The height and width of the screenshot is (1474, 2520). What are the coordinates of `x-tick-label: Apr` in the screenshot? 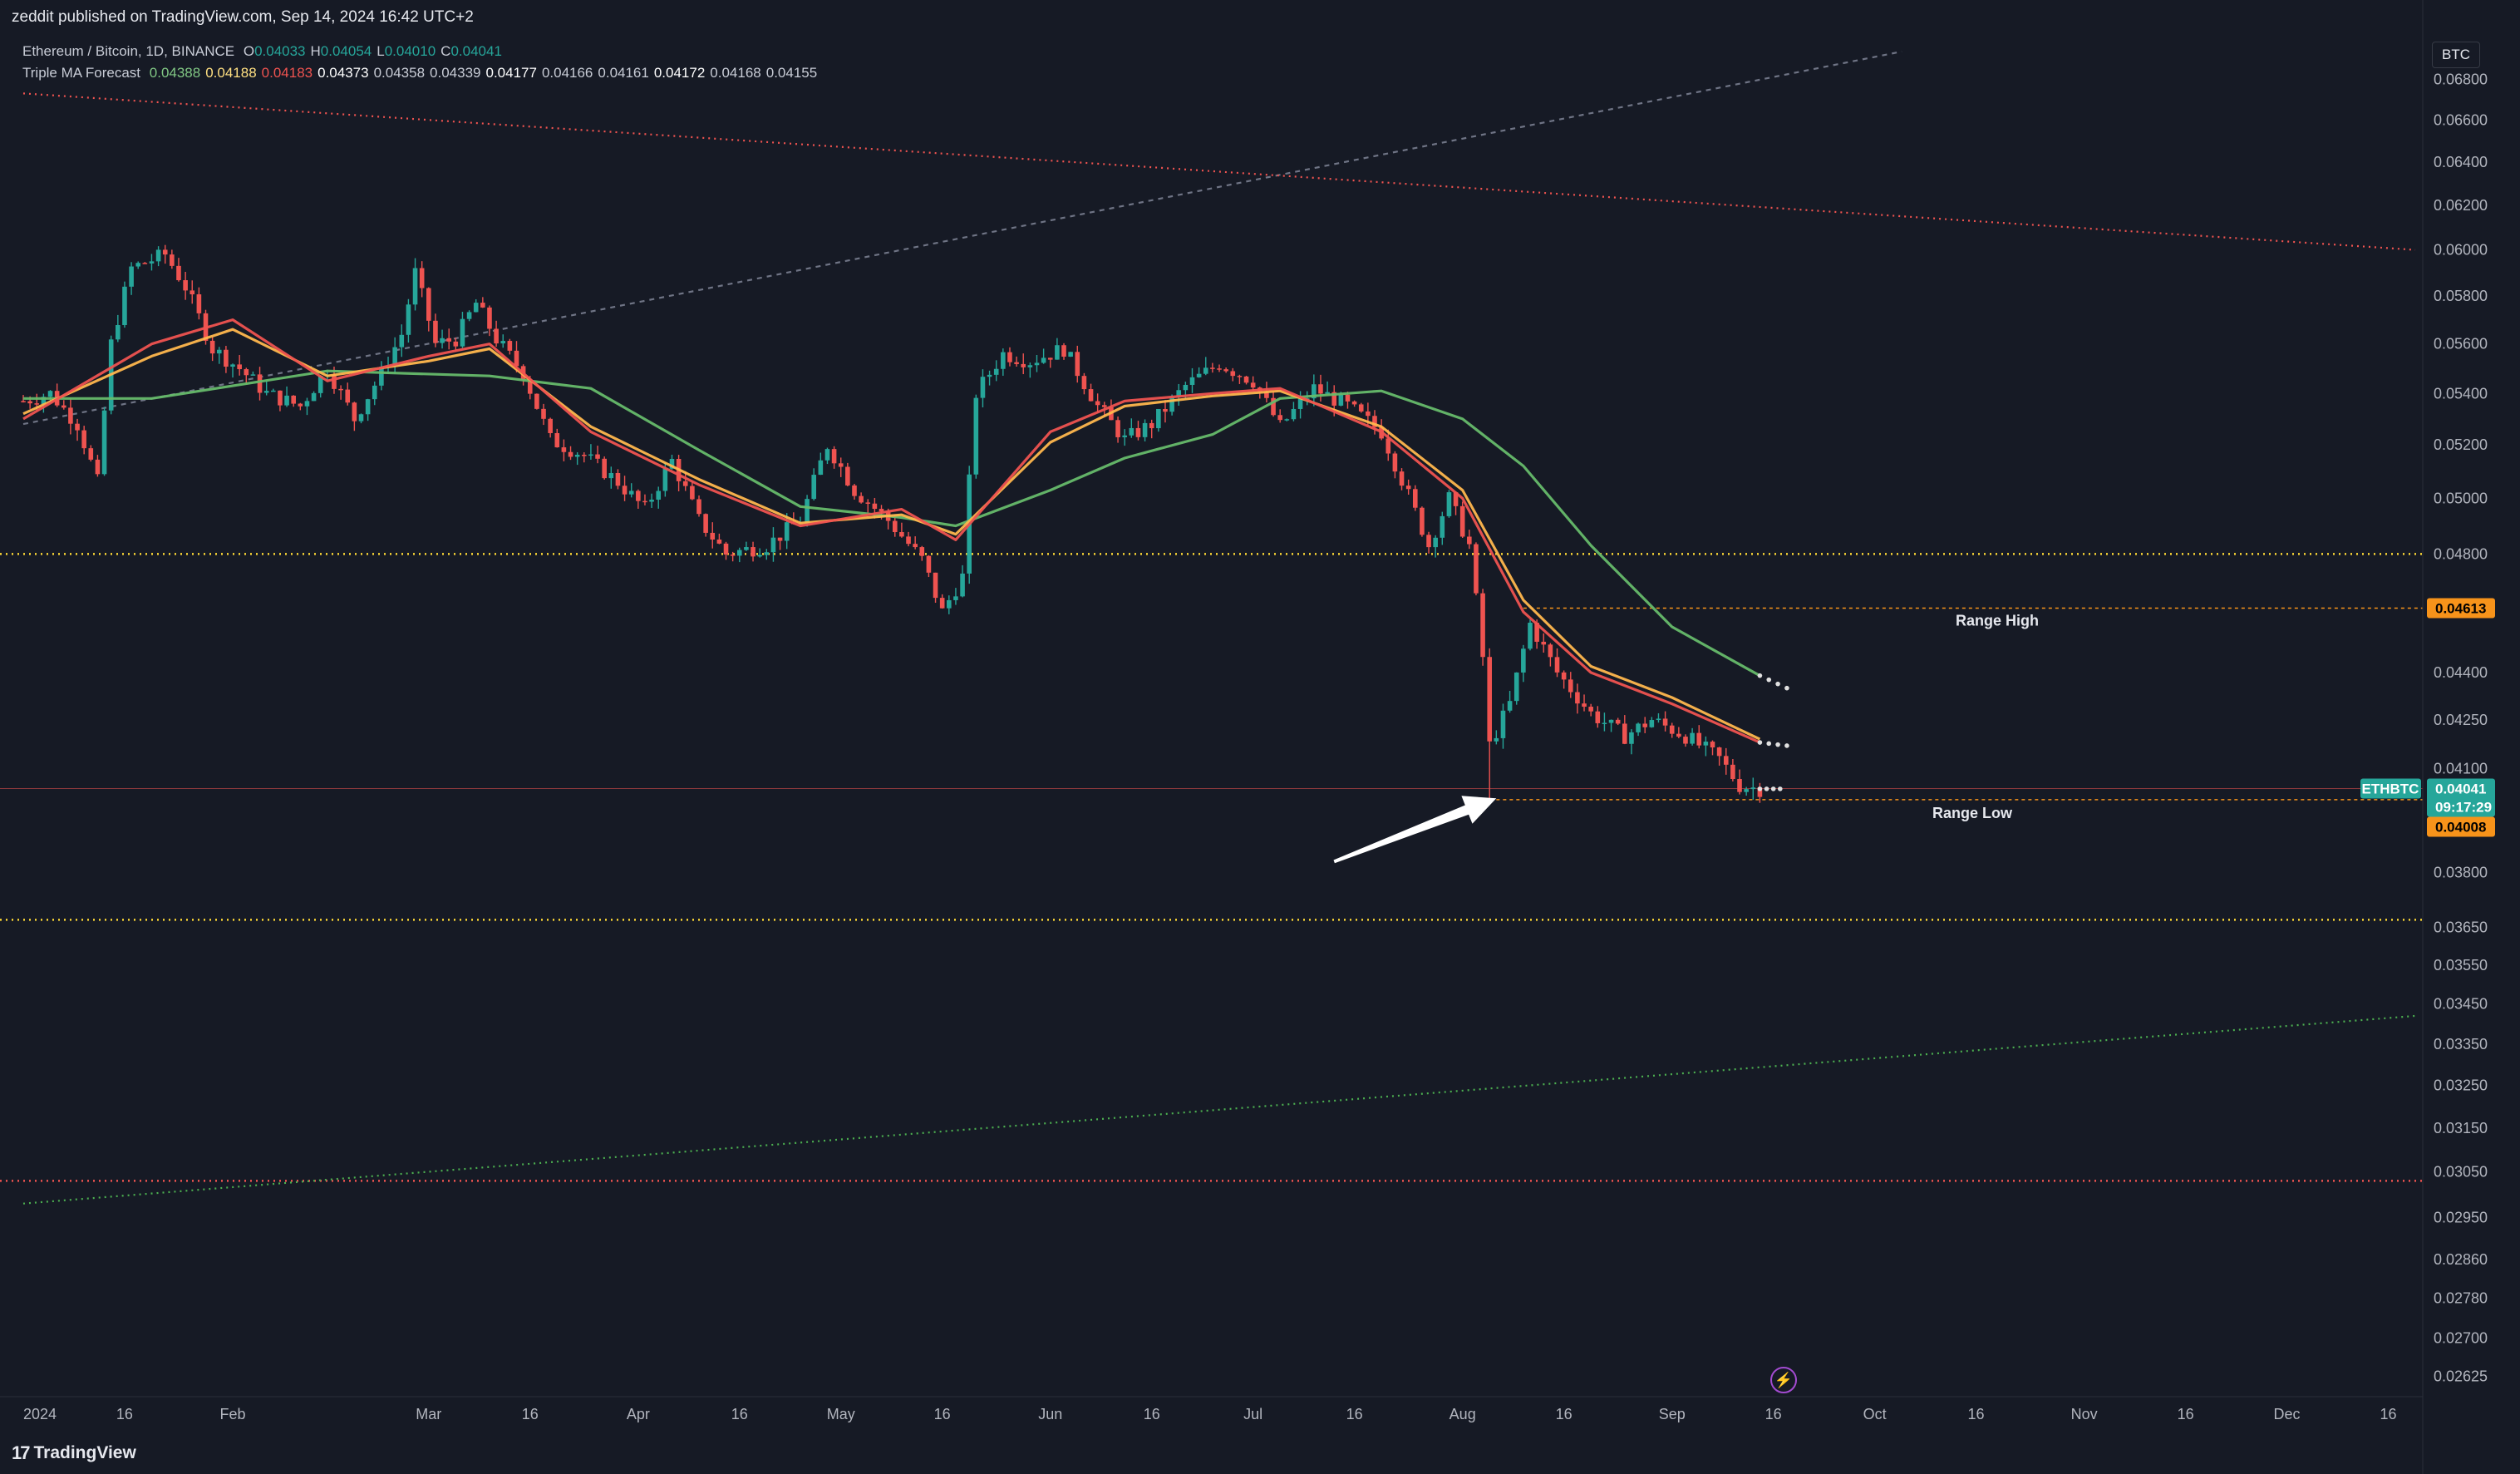 It's located at (638, 1414).